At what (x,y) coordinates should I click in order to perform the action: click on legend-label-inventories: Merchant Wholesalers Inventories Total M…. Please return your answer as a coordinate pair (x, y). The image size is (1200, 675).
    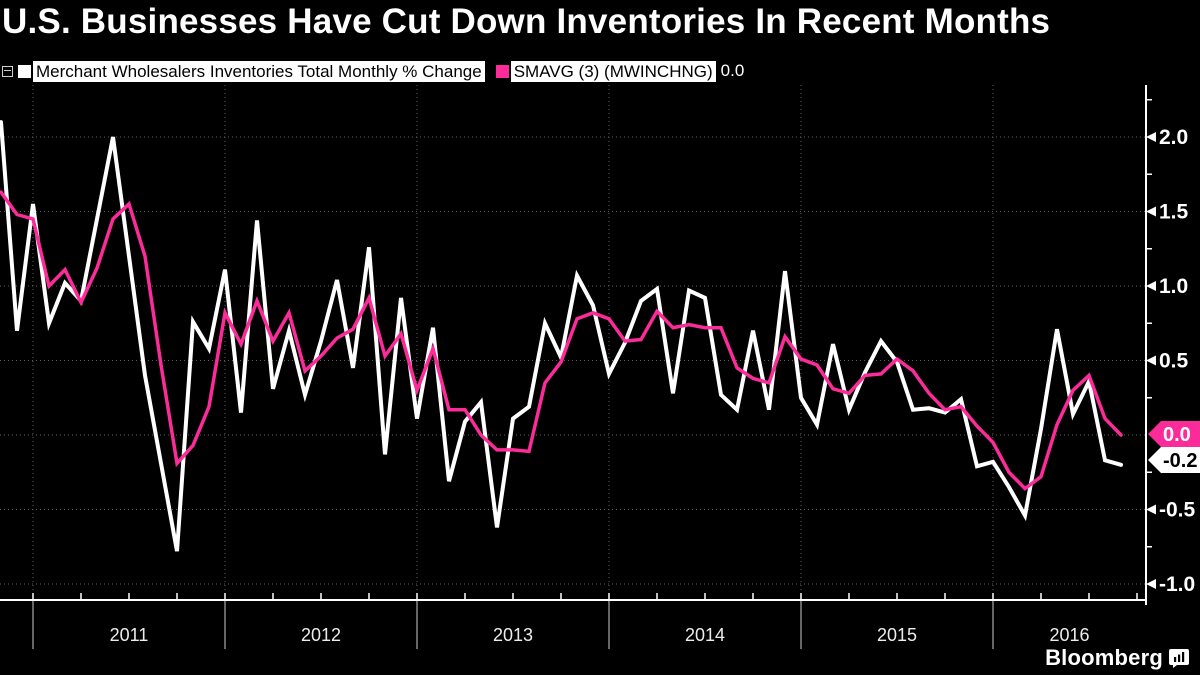
    Looking at the image, I should click on (259, 71).